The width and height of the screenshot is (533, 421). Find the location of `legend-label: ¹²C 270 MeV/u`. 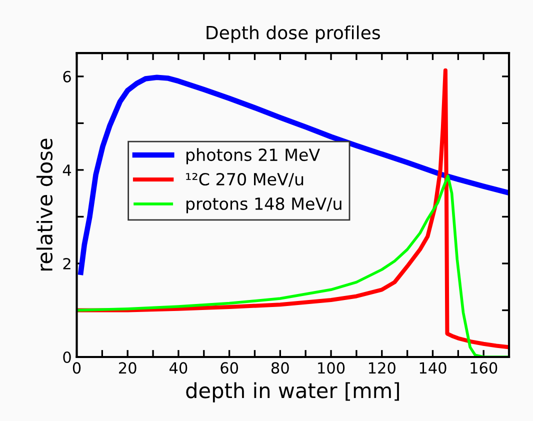

legend-label: ¹²C 270 MeV/u is located at coordinates (245, 179).